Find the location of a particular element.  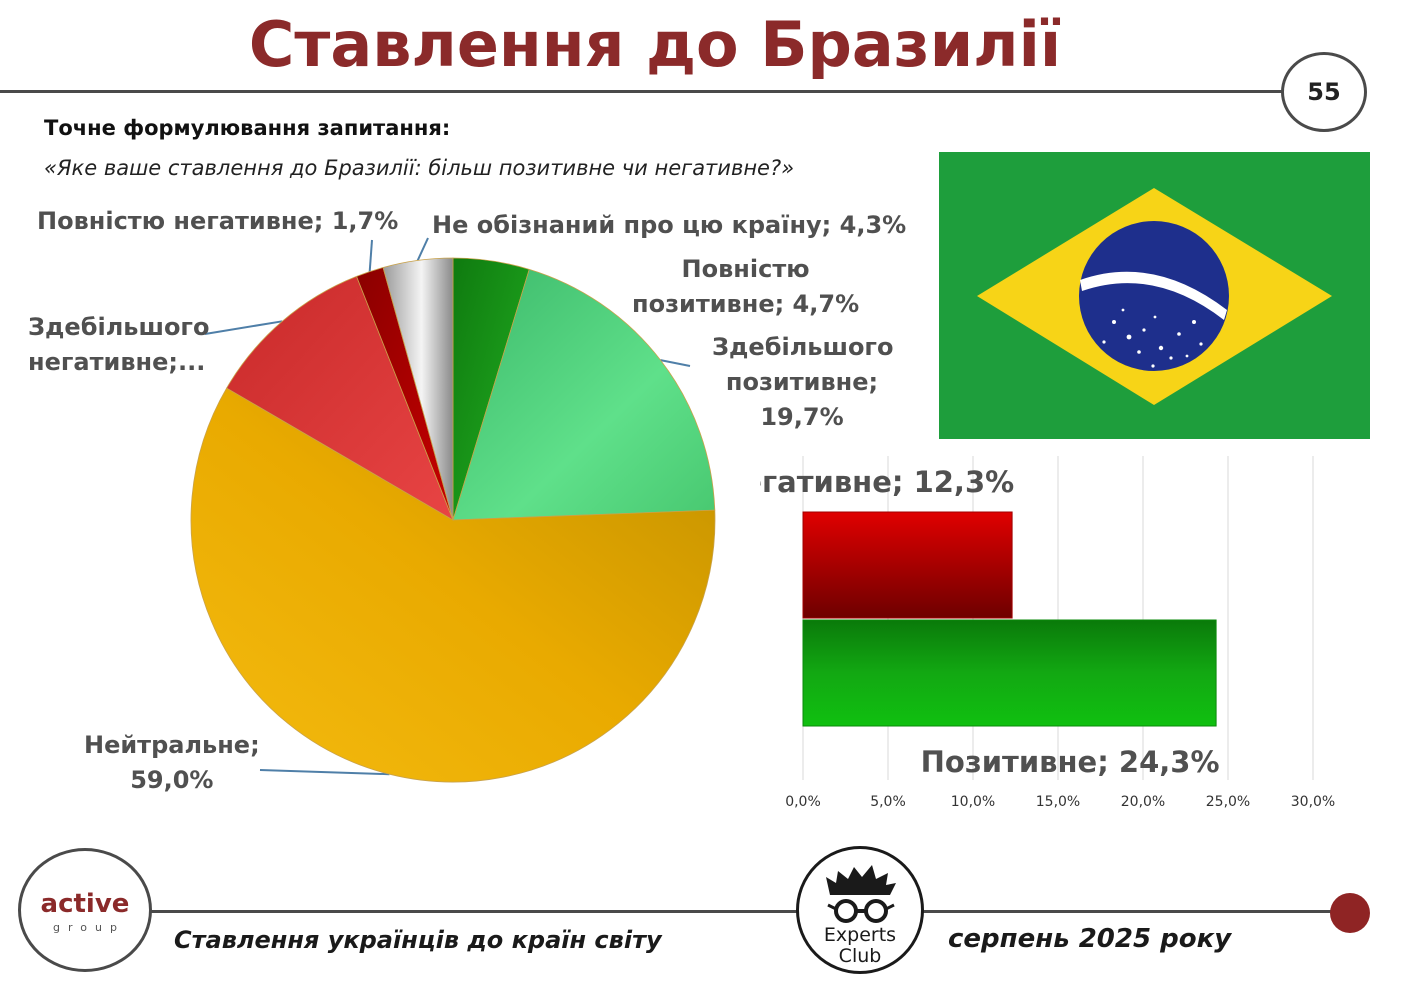

footer-survey-title: Ставлення українців до країн світу is located at coordinates (418, 940).